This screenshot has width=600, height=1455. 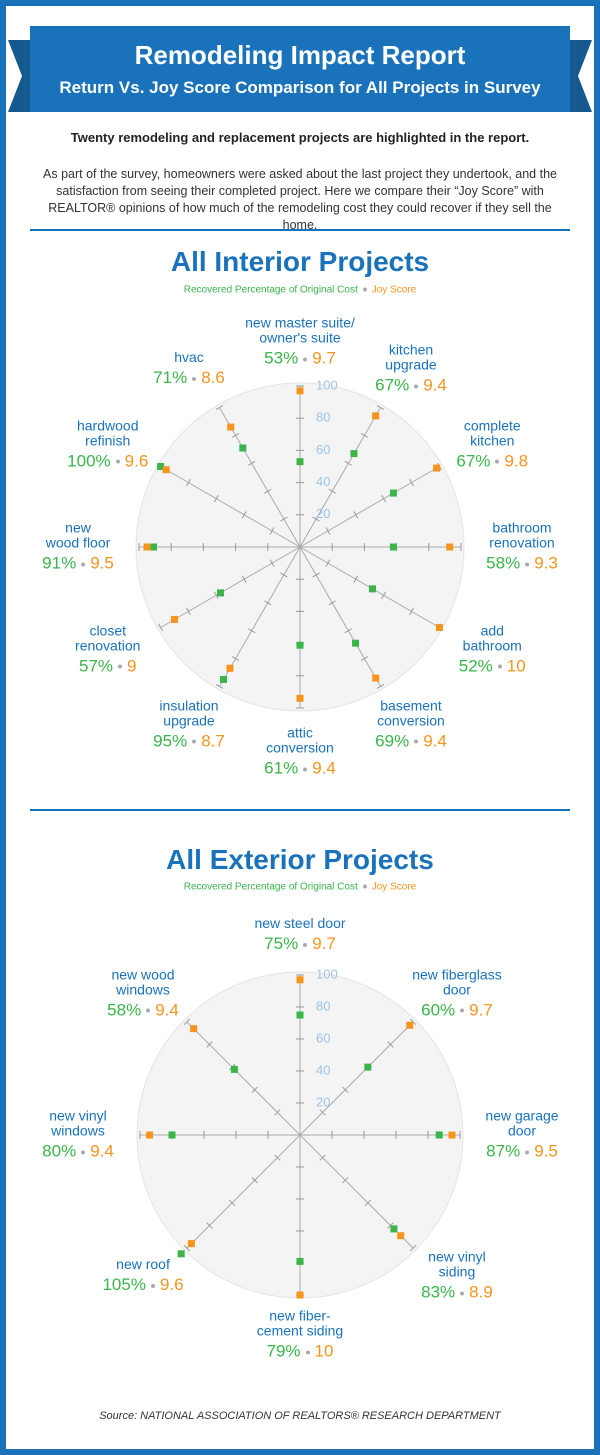 I want to click on value-labels: 95% 8.7, so click(x=189, y=741).